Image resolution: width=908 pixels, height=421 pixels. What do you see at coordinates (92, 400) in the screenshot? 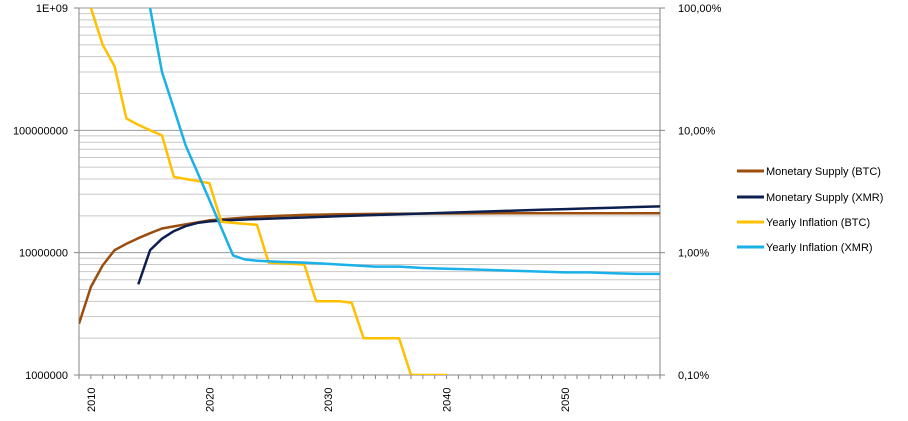
I see `x-tick-label: 2010` at bounding box center [92, 400].